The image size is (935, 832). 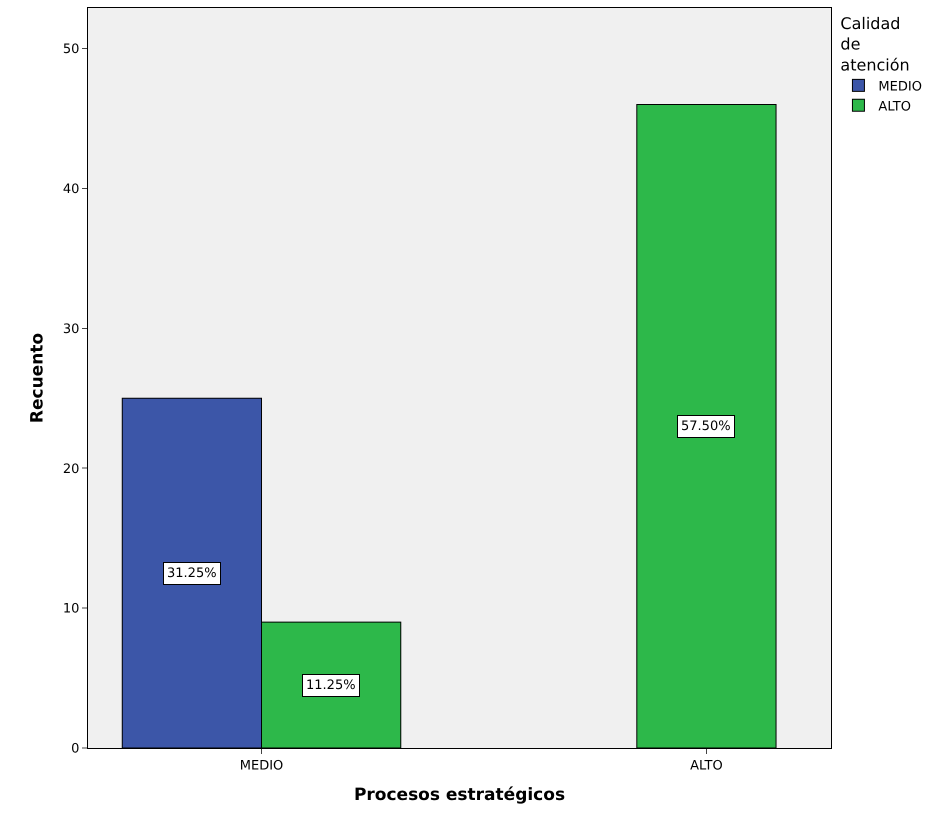 I want to click on y-tick-label: 20, so click(x=71, y=469).